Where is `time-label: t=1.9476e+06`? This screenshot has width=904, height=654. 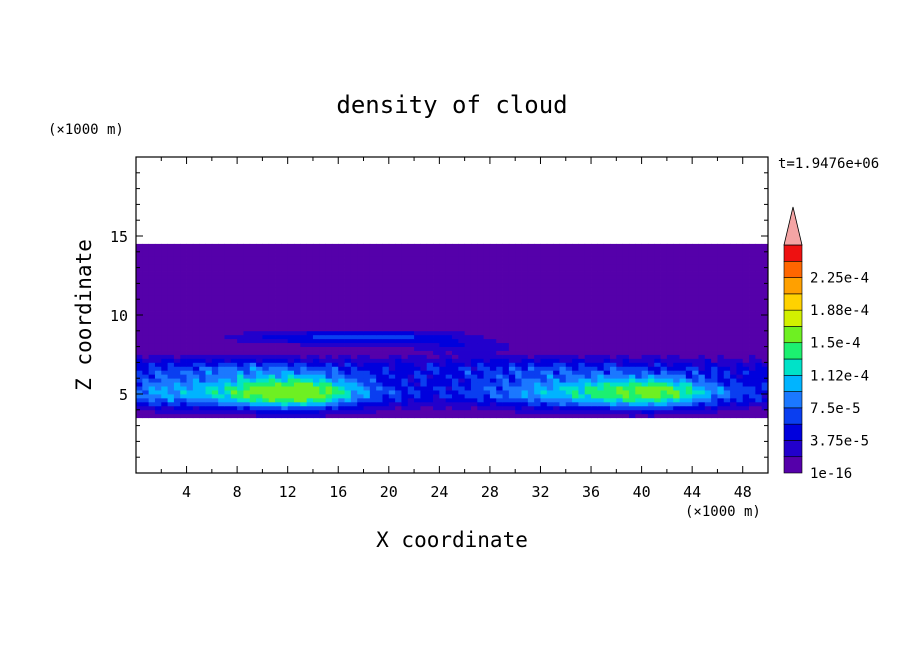
time-label: t=1.9476e+06 is located at coordinates (828, 164).